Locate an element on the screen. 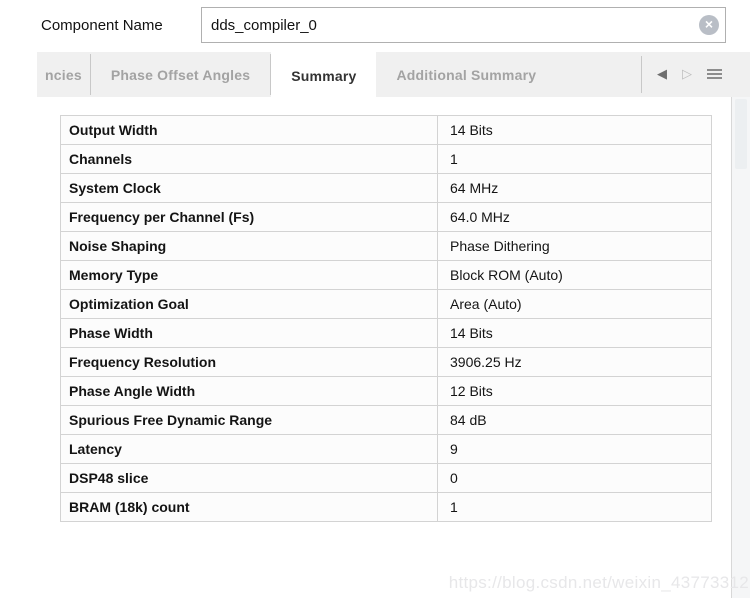 The height and width of the screenshot is (598, 750). table-row: Output Width 14 Bits is located at coordinates (386, 130).